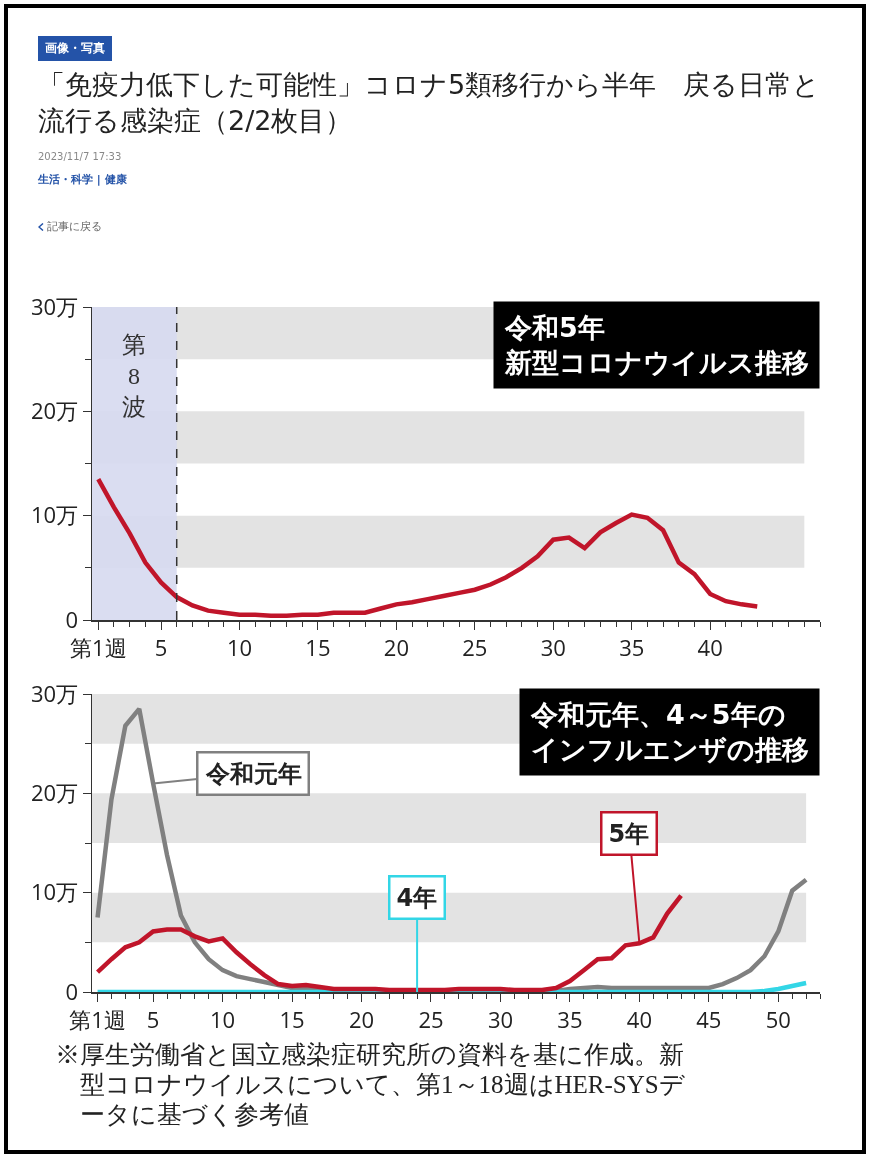 The height and width of the screenshot is (1158, 870). I want to click on text: ※厚生労働省と国立感染症研究所の資料を基に作成。新型コロナウイルスについて、第1～18週はHER-SYSデータに基づく参考値, so click(370, 1085).